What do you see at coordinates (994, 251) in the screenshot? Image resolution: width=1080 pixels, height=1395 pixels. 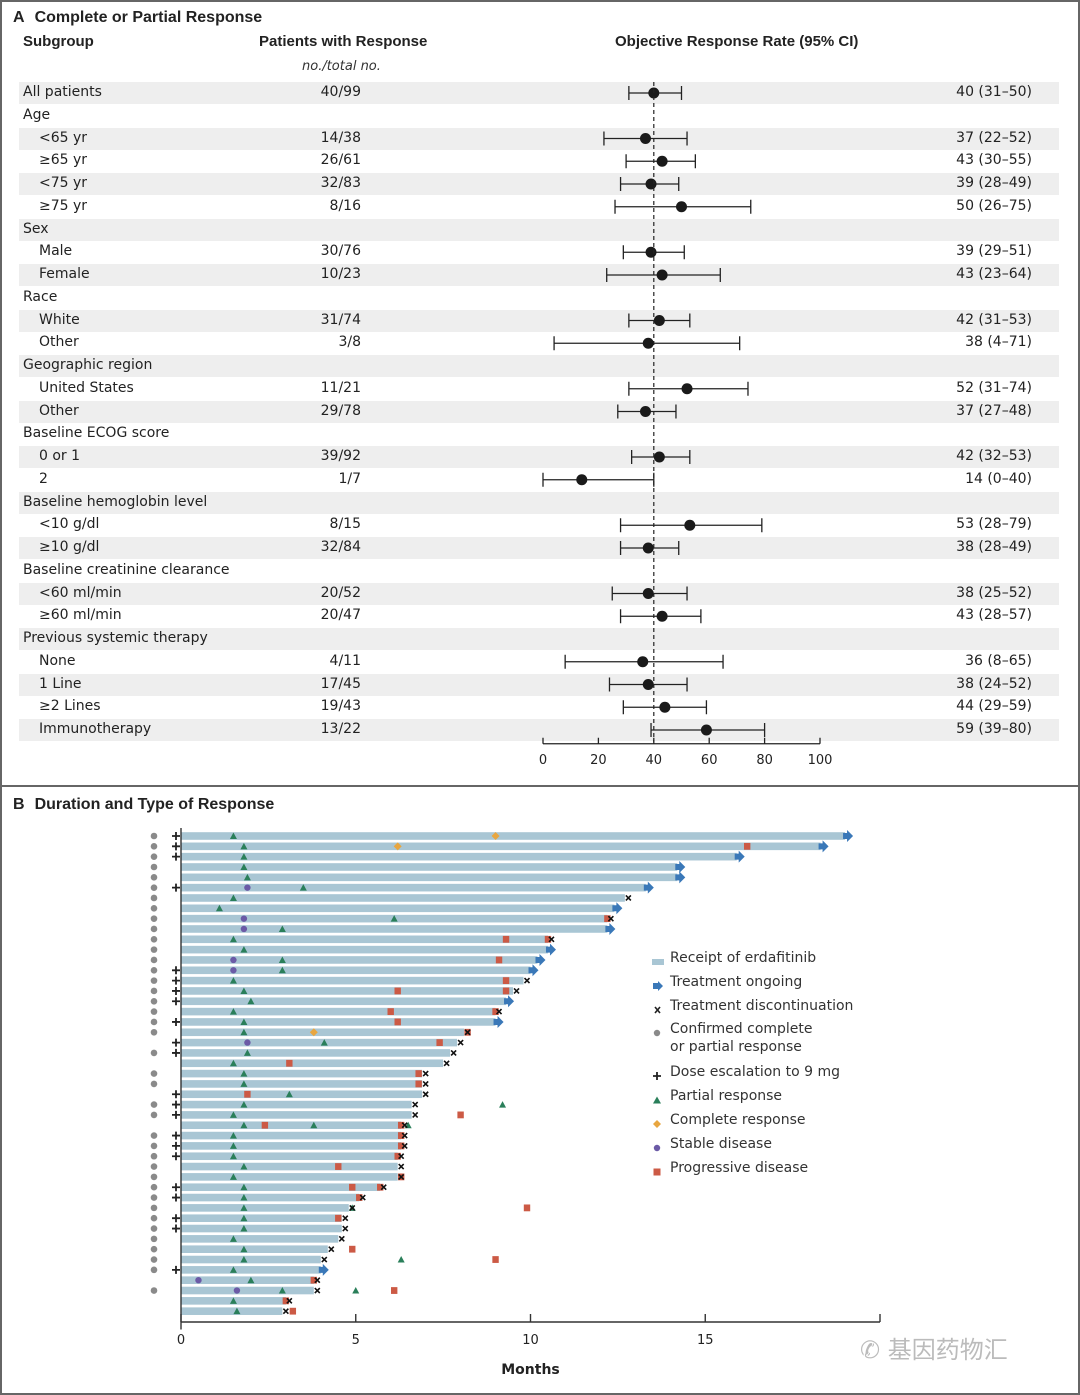 I see `orr-value: 39 (29–51)` at bounding box center [994, 251].